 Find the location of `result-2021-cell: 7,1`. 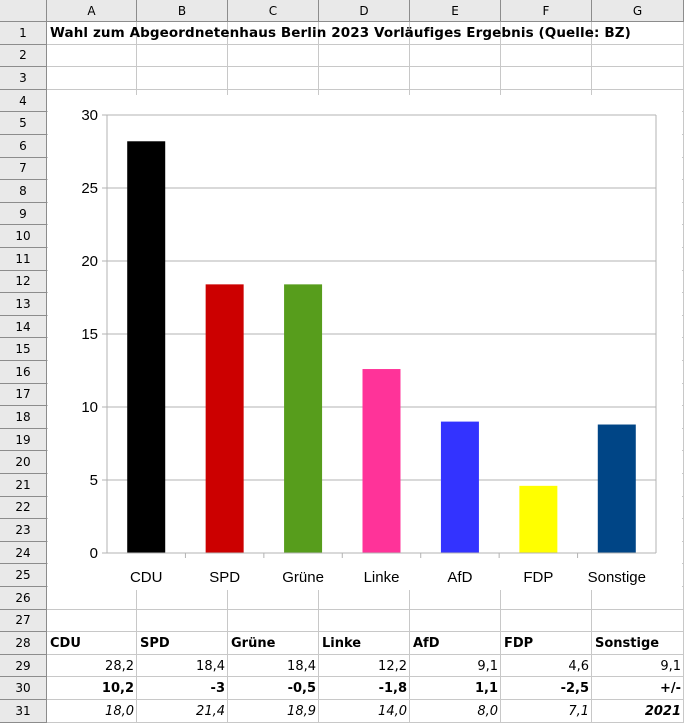

result-2021-cell: 7,1 is located at coordinates (578, 711).